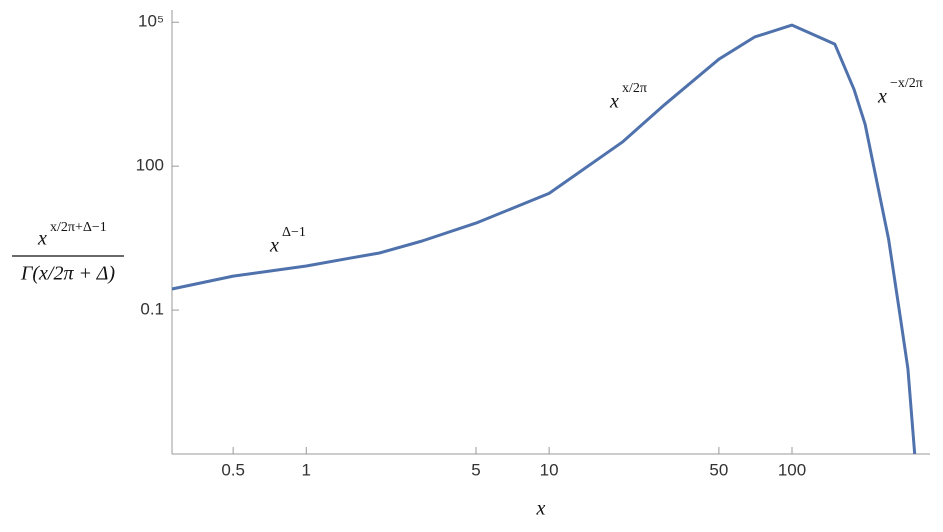 The height and width of the screenshot is (532, 943). What do you see at coordinates (306, 469) in the screenshot?
I see `x-tick-label: 1` at bounding box center [306, 469].